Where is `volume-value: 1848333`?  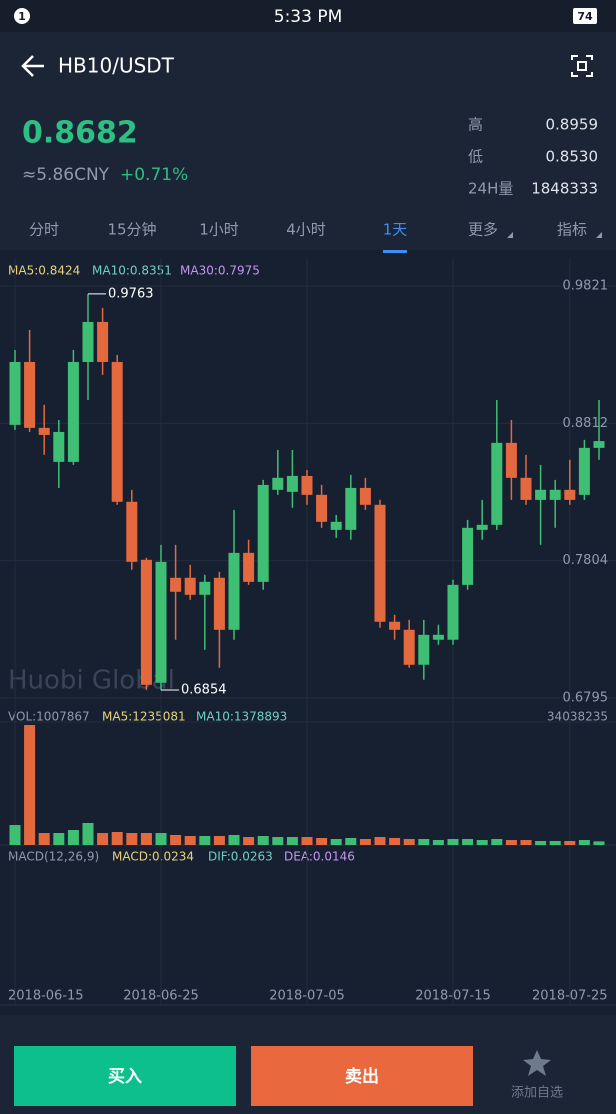
volume-value: 1848333 is located at coordinates (564, 189).